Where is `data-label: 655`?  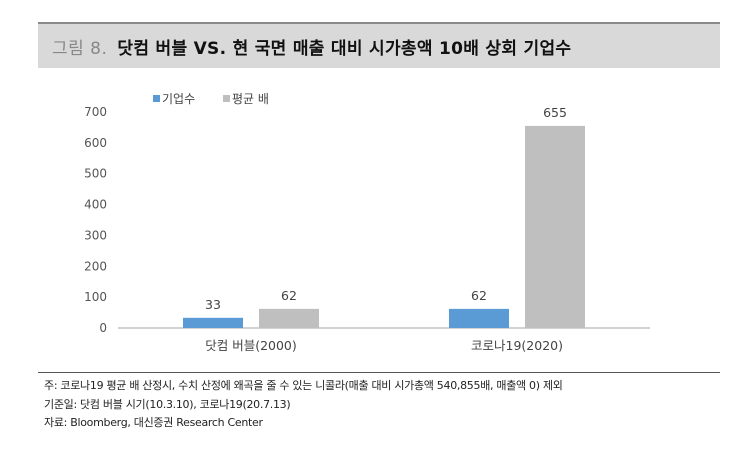
data-label: 655 is located at coordinates (555, 112).